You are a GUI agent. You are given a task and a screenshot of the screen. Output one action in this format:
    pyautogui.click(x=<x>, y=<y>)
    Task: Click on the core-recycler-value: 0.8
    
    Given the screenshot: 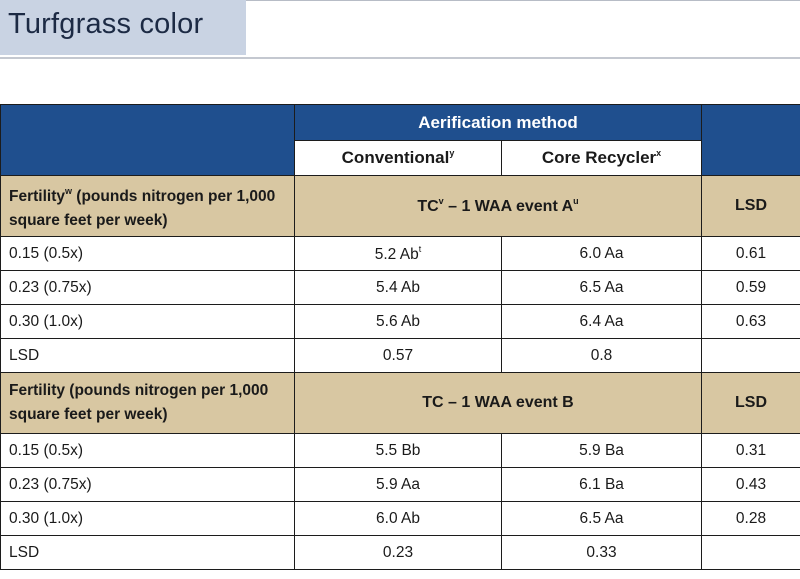 What is the action you would take?
    pyautogui.click(x=601, y=355)
    